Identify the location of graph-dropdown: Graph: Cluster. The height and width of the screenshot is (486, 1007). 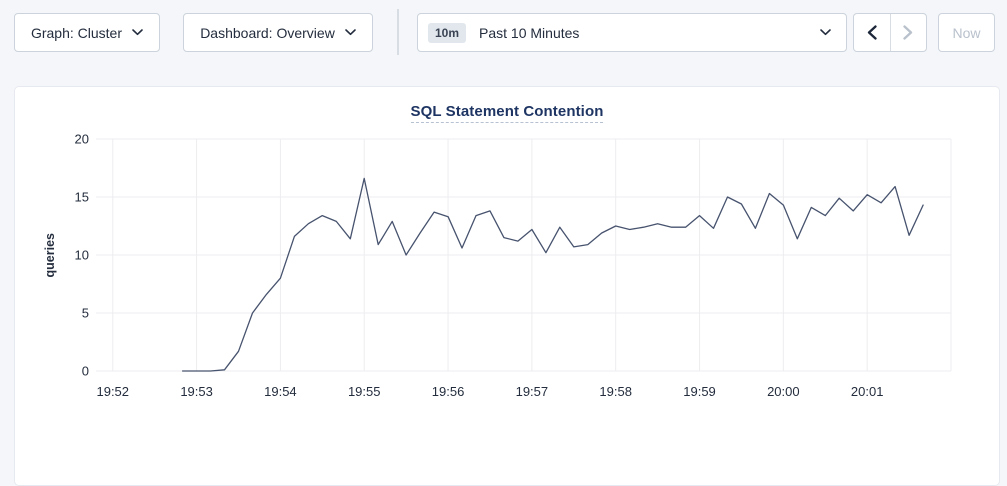
(87, 32).